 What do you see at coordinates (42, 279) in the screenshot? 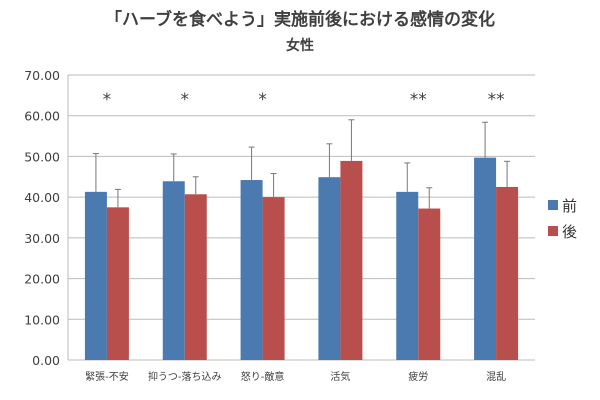
I see `y-tick-label: 20.00` at bounding box center [42, 279].